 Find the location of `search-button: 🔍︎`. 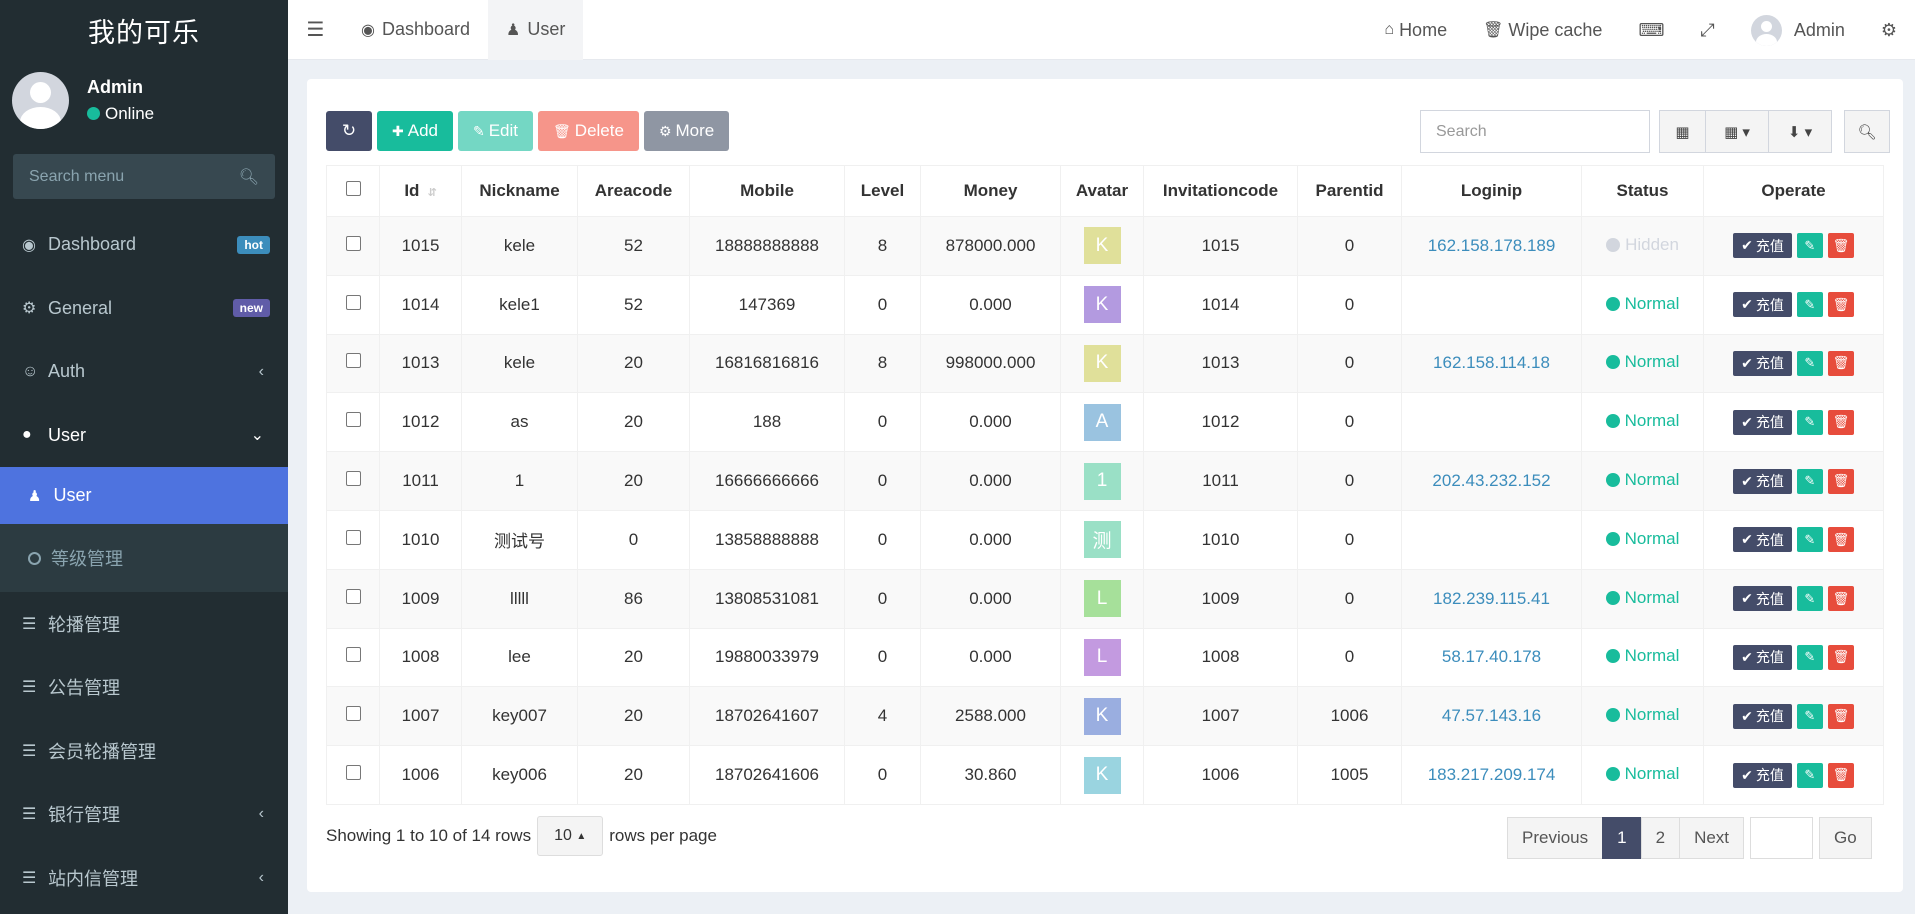

search-button: 🔍︎ is located at coordinates (1867, 131).